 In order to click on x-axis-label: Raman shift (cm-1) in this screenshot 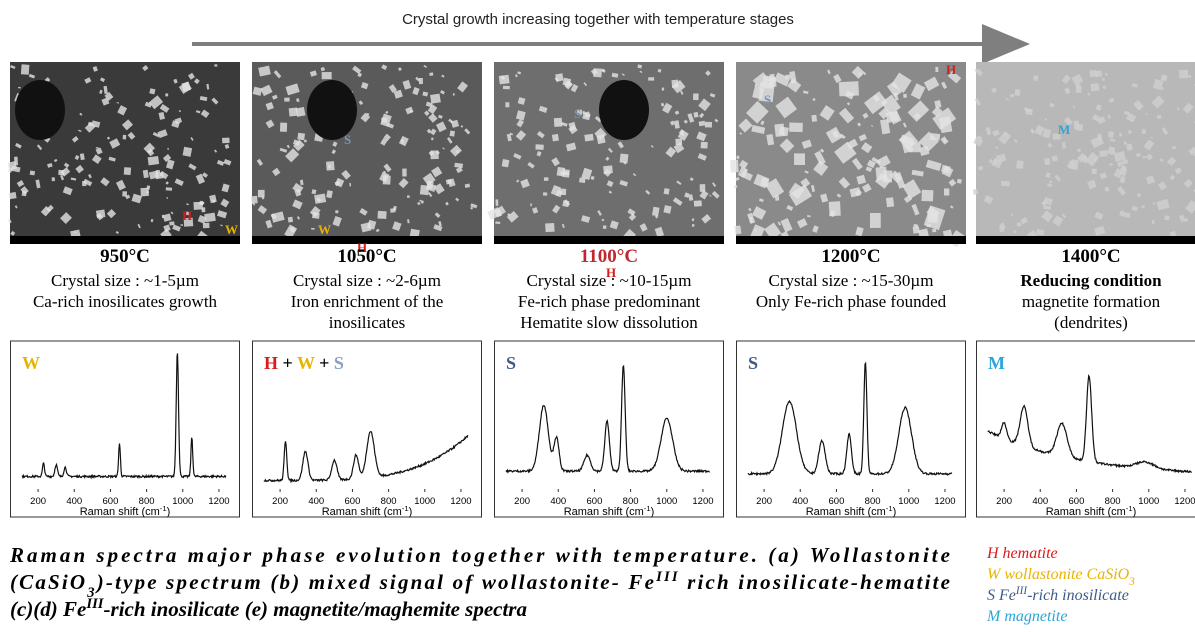, I will do `click(609, 511)`.